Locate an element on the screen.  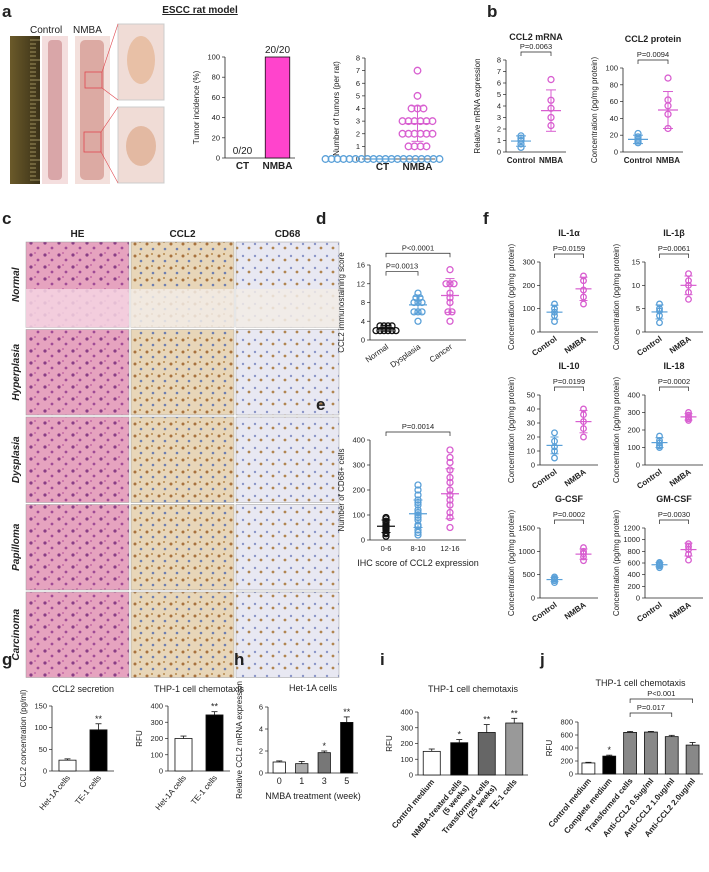
e-cd68-y-tick-label: 400 is located at coordinates (358, 440).